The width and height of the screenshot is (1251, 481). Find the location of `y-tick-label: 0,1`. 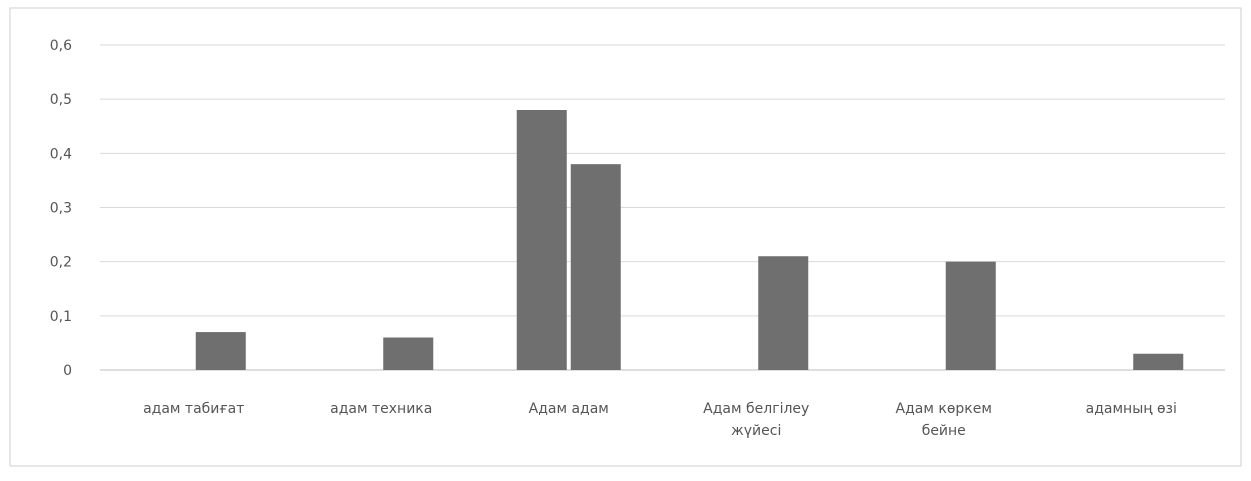

y-tick-label: 0,1 is located at coordinates (61, 317).